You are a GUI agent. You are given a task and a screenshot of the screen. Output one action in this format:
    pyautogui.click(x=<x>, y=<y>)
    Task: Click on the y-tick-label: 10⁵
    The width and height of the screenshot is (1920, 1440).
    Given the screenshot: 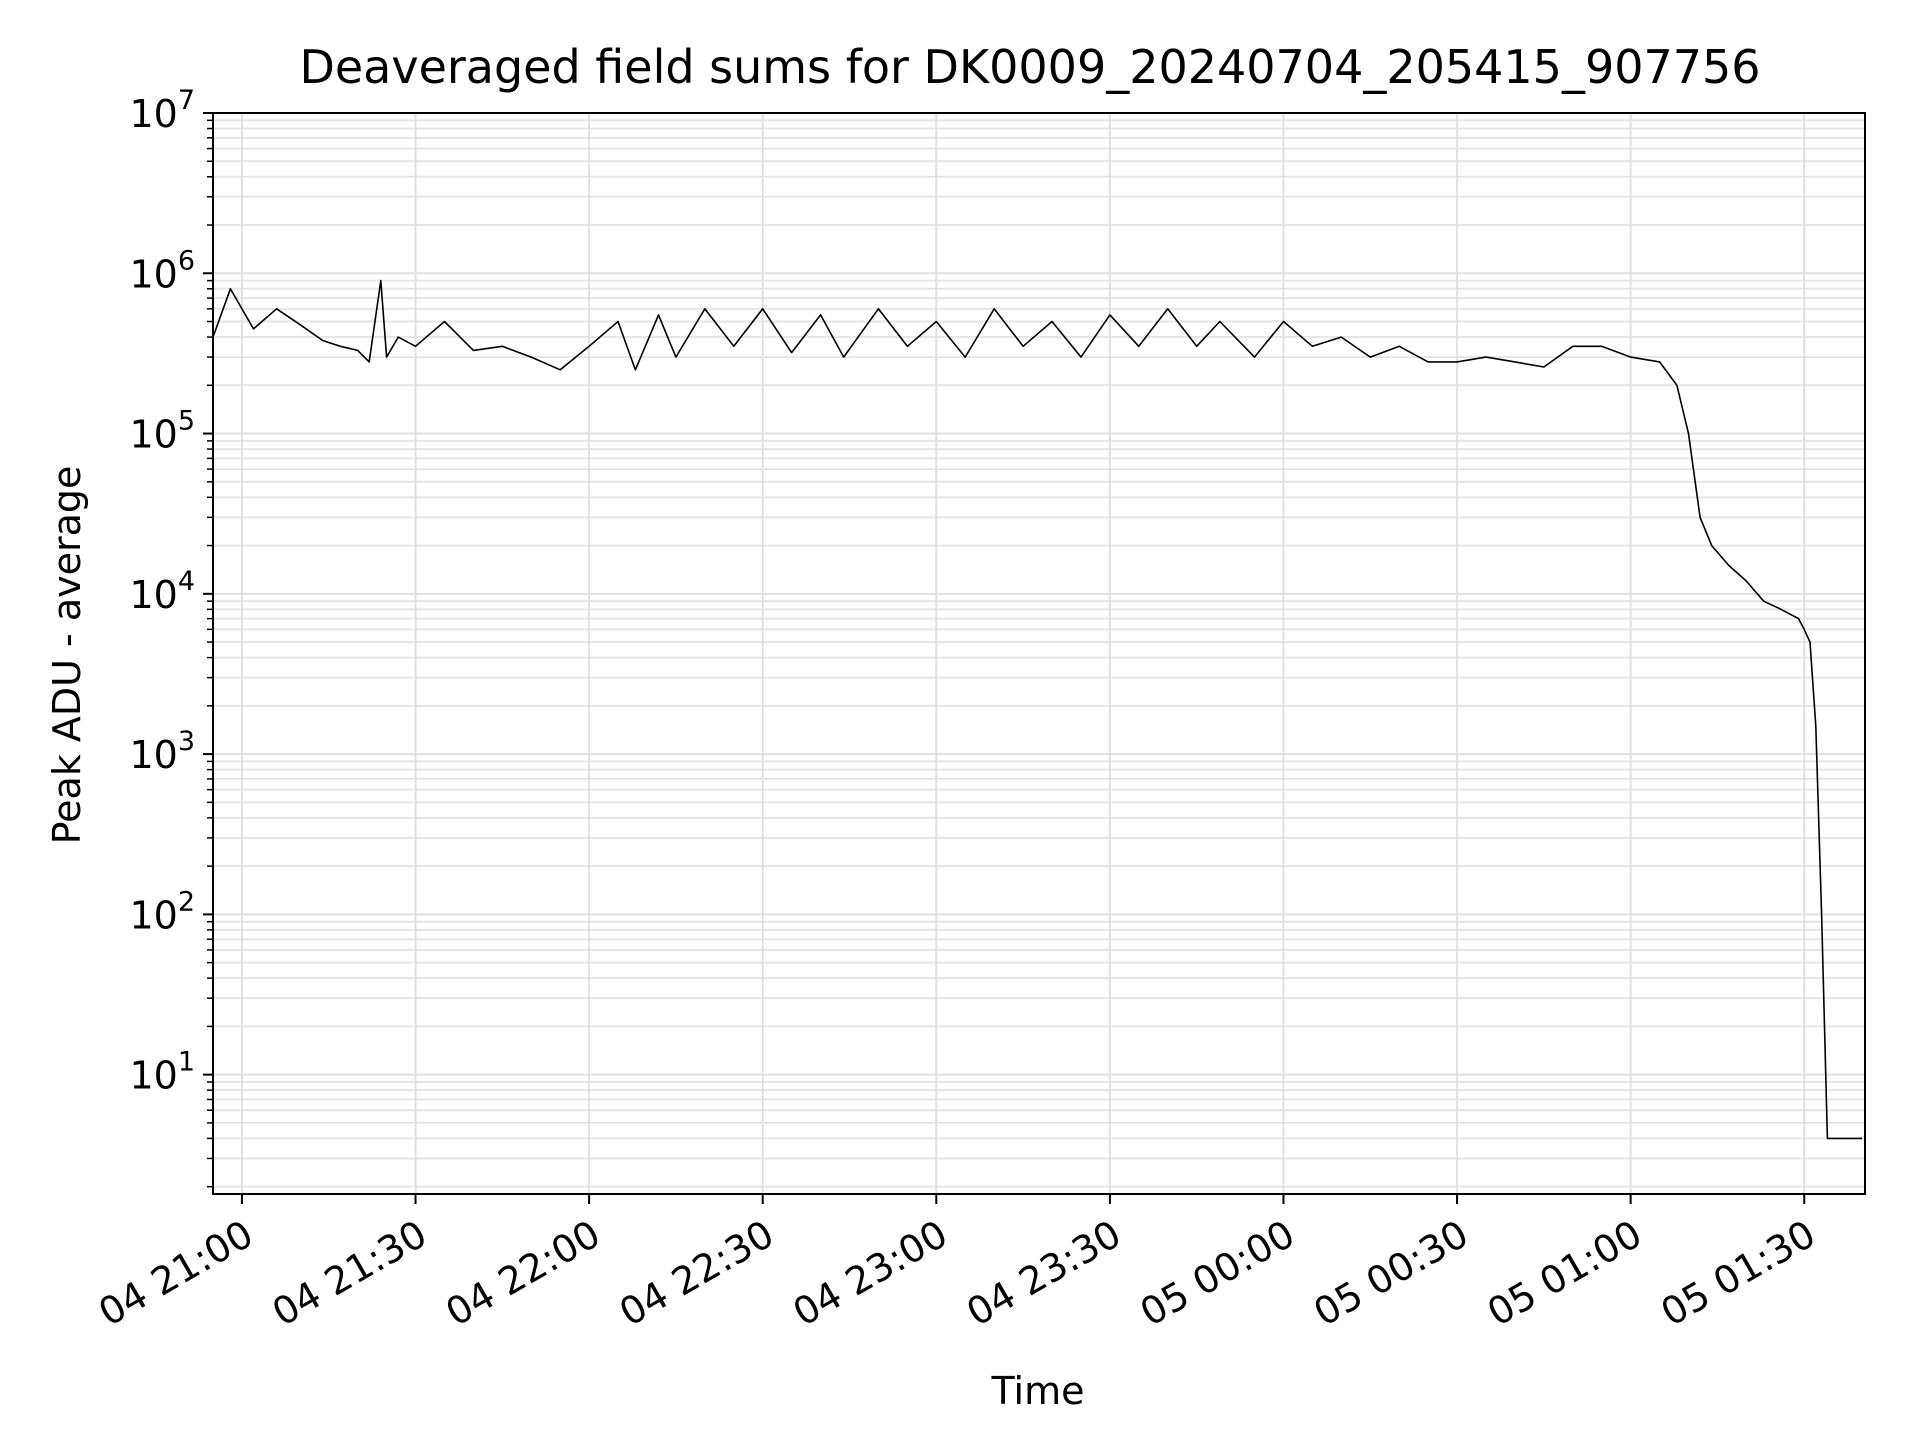 What is the action you would take?
    pyautogui.click(x=162, y=431)
    